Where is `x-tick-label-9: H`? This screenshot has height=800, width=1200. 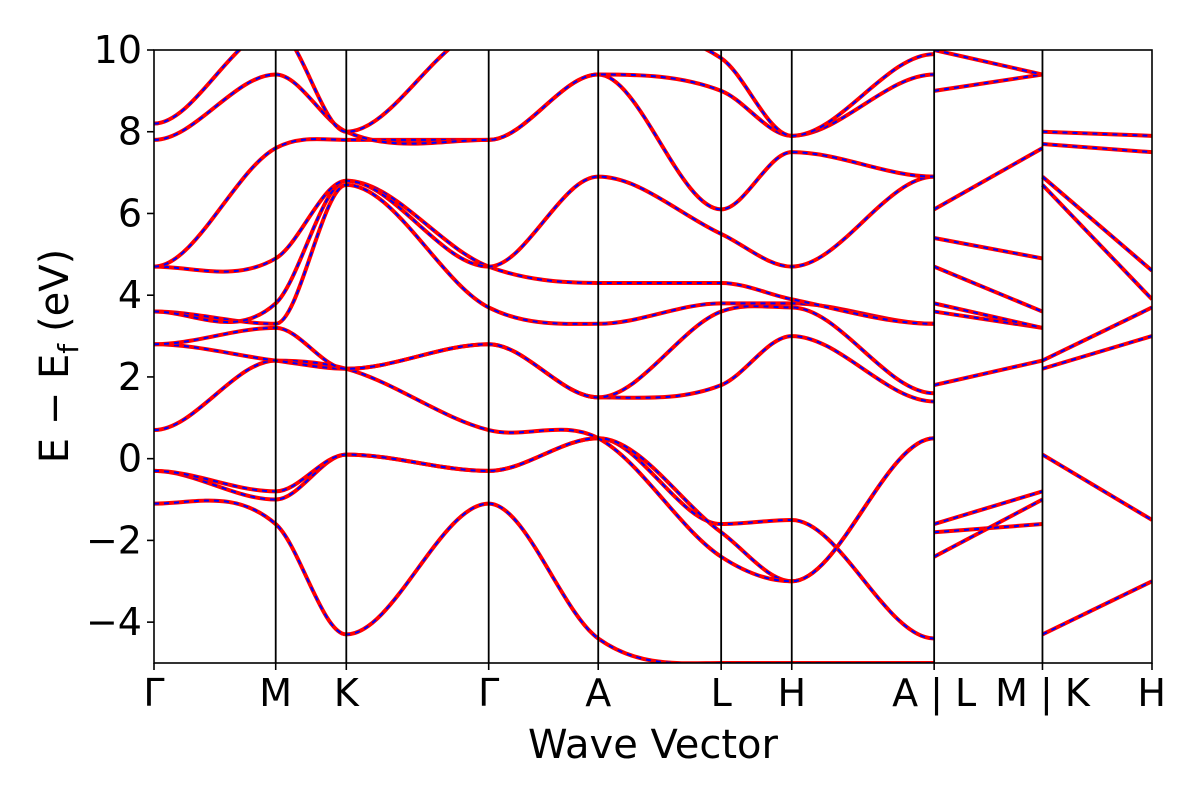
x-tick-label-9: H is located at coordinates (1151, 693).